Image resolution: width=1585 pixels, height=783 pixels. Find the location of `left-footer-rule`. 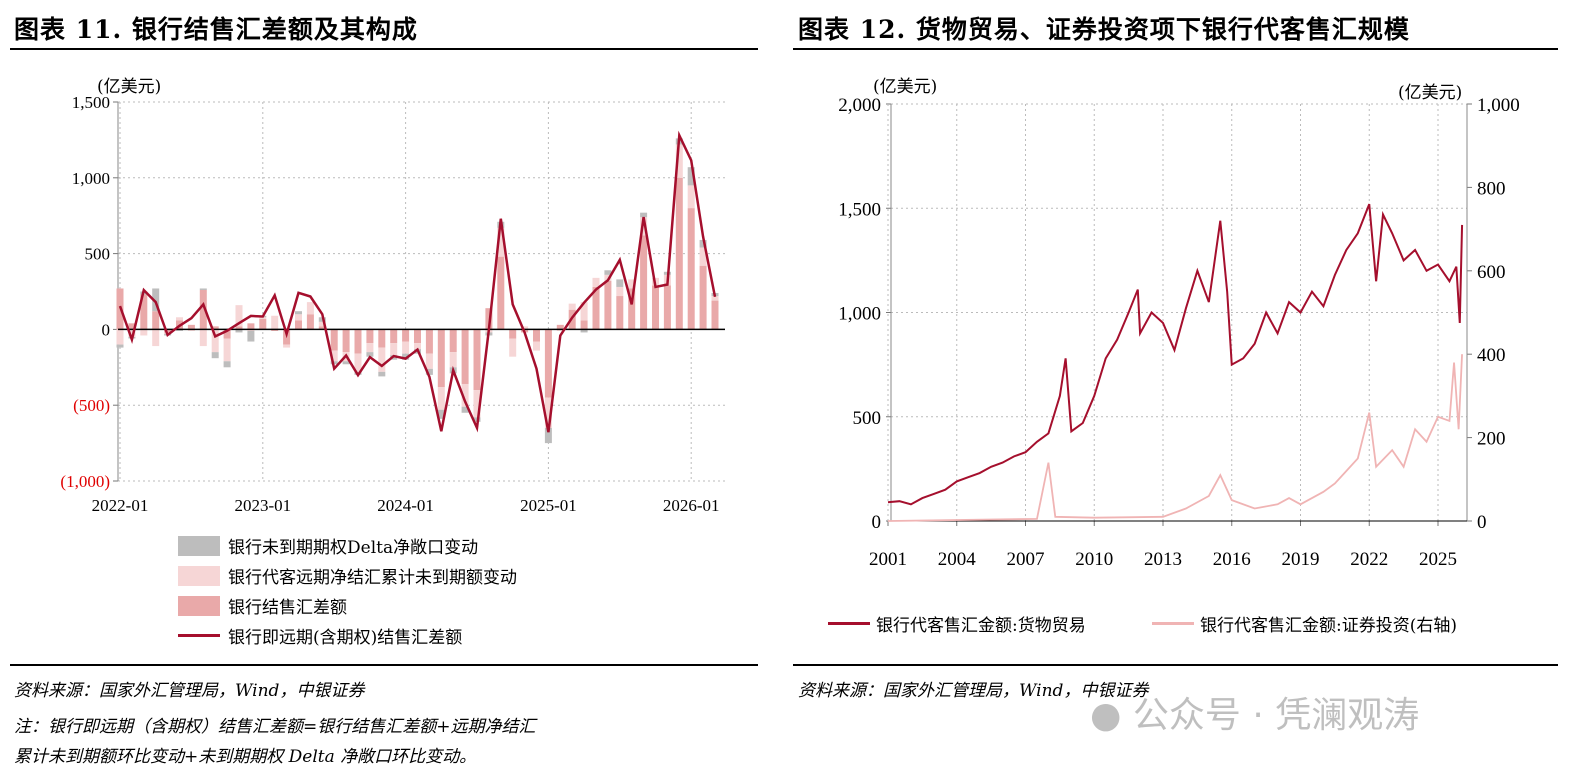

left-footer-rule is located at coordinates (384, 665).